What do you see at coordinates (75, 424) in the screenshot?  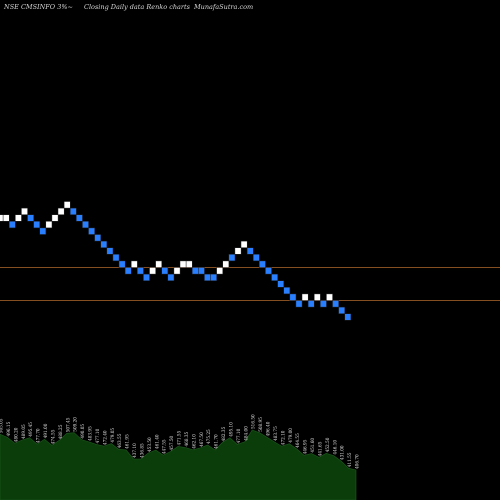 I see `volume-value-label: 509.20` at bounding box center [75, 424].